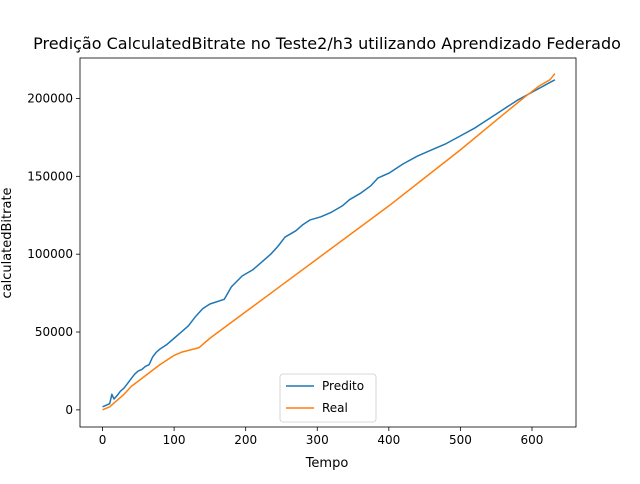  Describe the element at coordinates (460, 440) in the screenshot. I see `x-tick-label: 500` at that location.